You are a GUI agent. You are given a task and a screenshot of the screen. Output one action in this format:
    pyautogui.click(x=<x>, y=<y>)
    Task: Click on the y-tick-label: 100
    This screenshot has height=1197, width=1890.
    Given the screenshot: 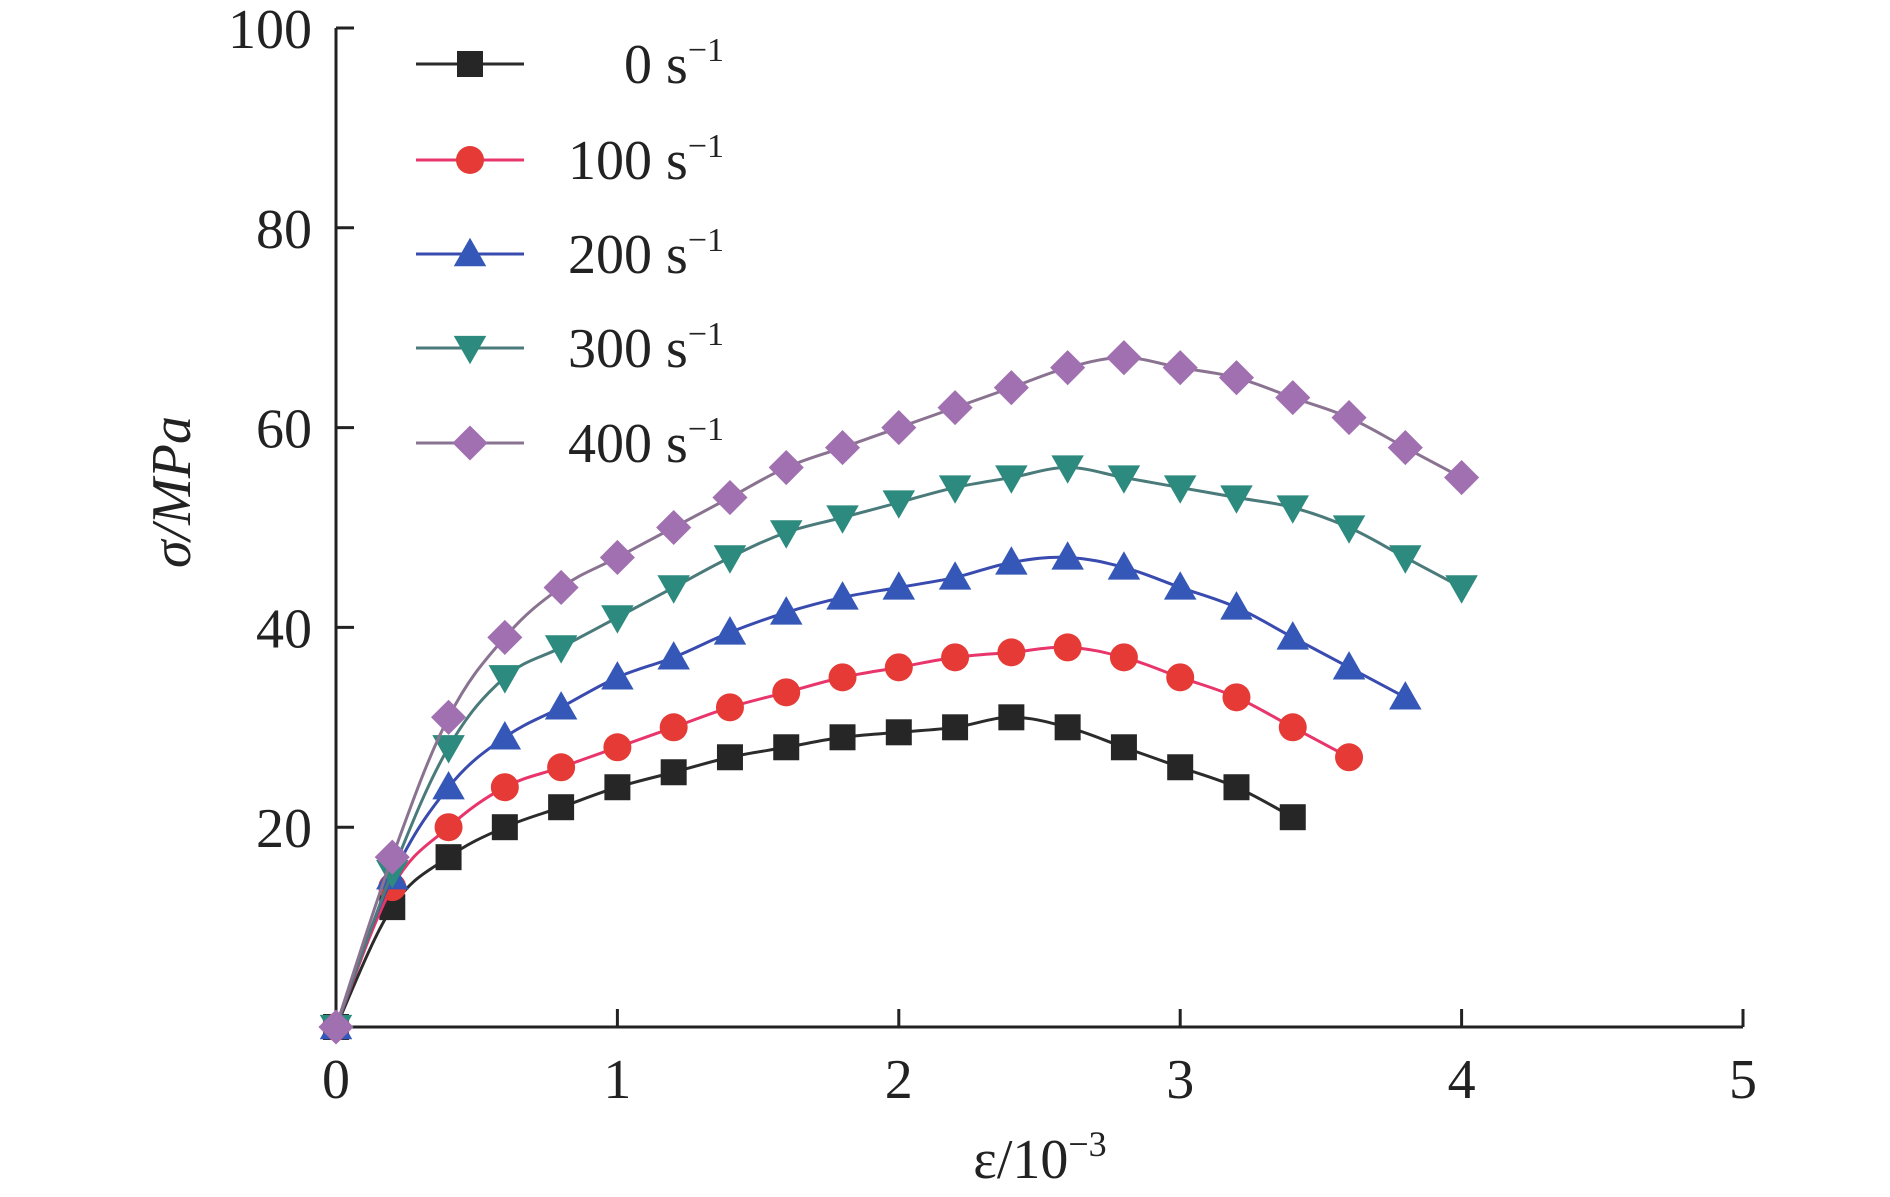 What is the action you would take?
    pyautogui.click(x=270, y=30)
    